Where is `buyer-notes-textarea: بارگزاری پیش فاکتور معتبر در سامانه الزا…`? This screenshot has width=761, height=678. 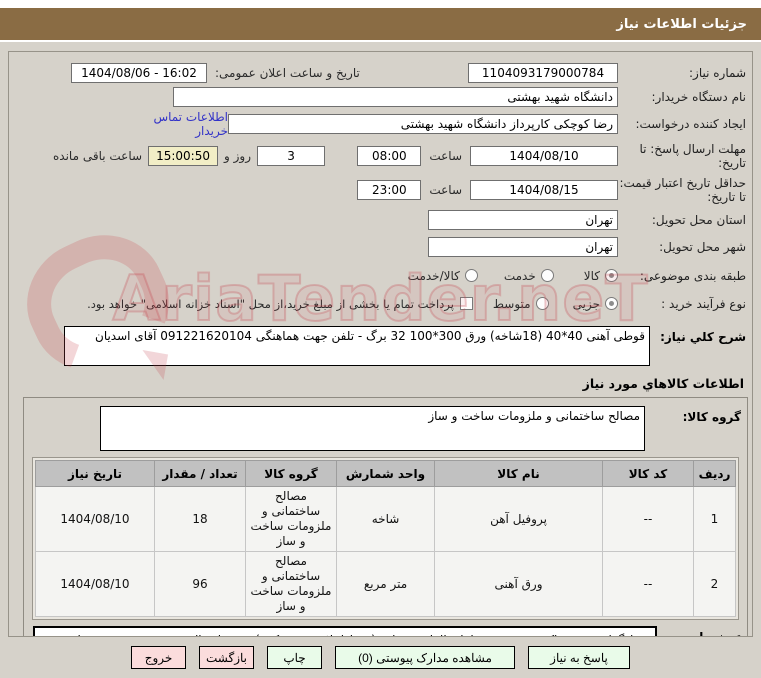
buyer-notes-textarea: بارگزاری پیش فاکتور معتبر در سامانه الزا… is located at coordinates (345, 631).